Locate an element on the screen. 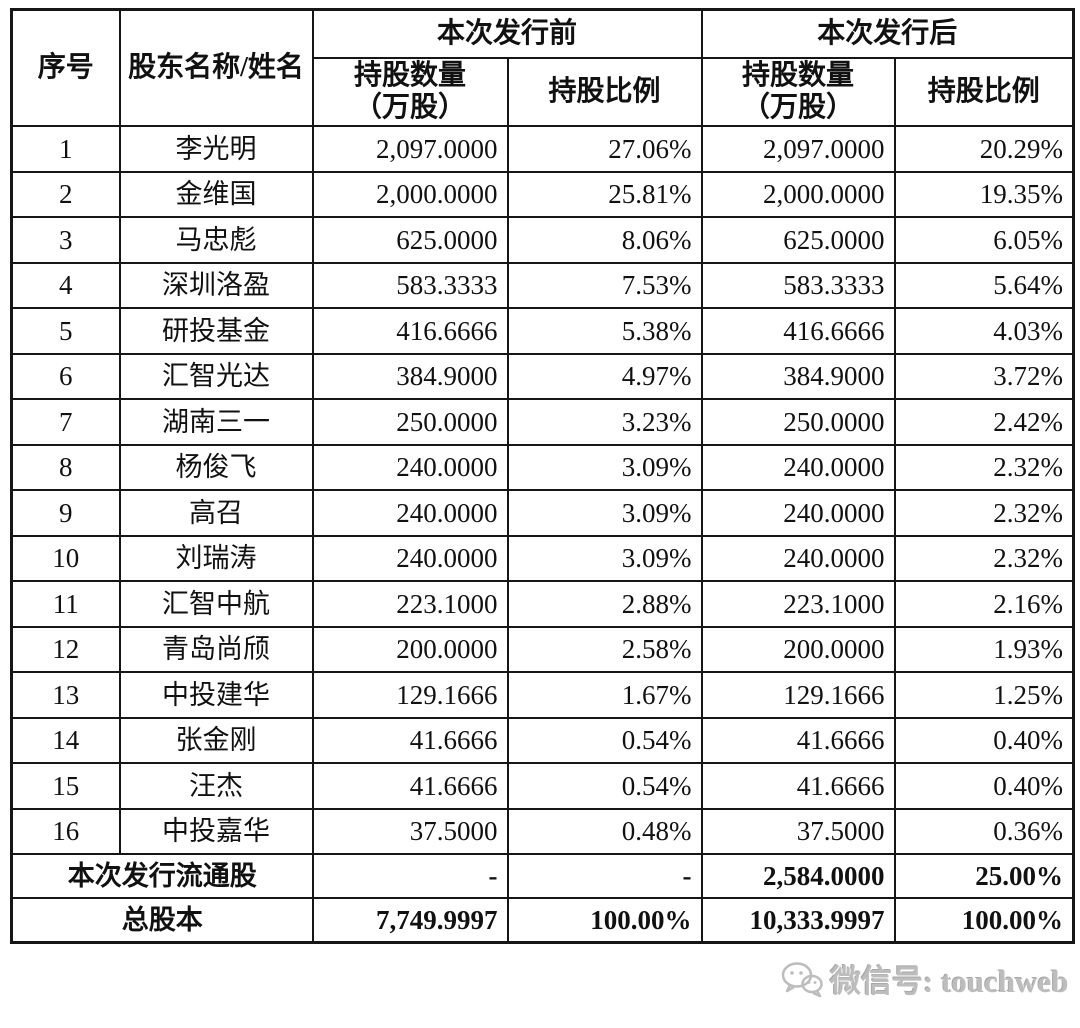  cell-qty-after: 2,097.0000 is located at coordinates (798, 149).